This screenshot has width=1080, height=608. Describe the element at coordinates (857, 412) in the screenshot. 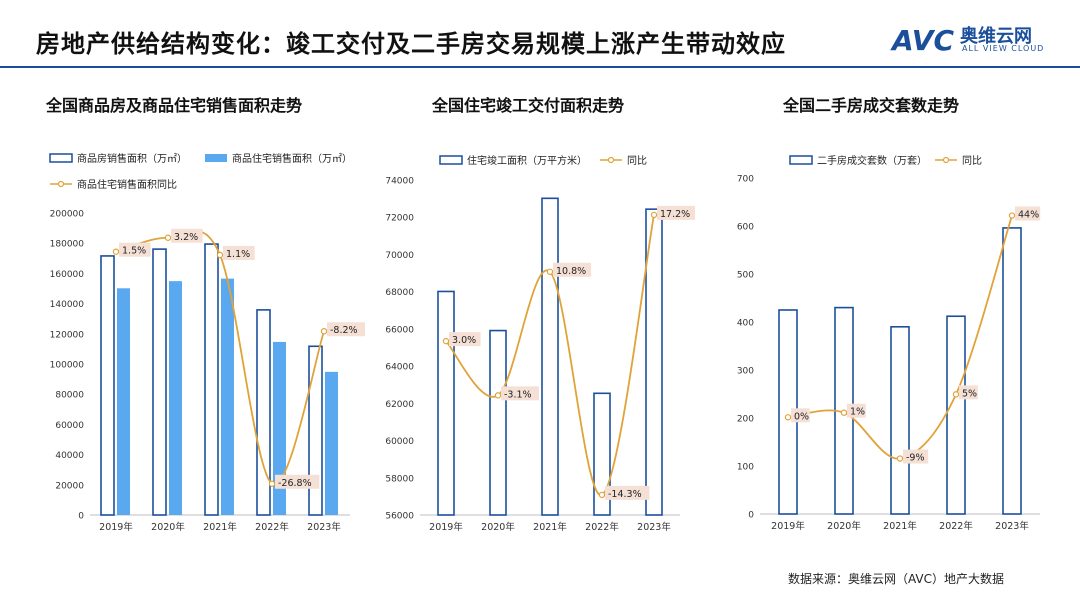

I see `data-label: 1%` at that location.